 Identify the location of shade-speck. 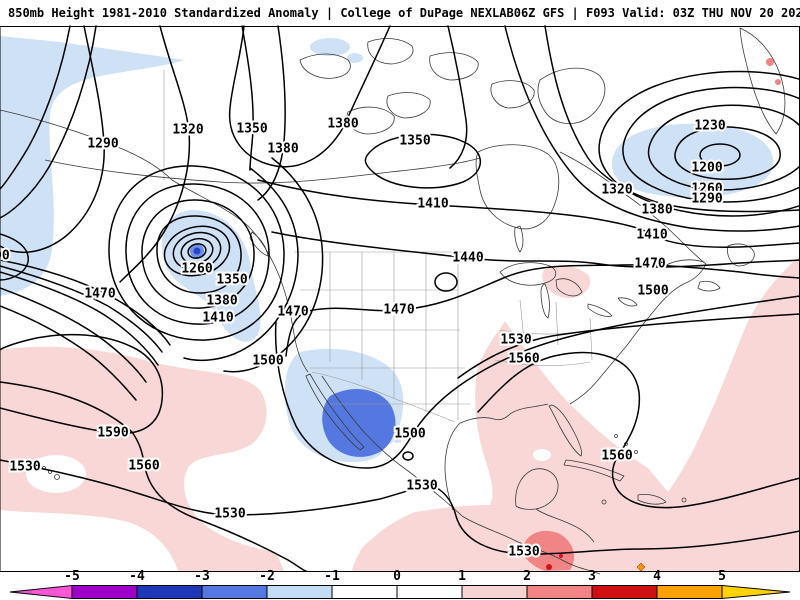
(372, 452).